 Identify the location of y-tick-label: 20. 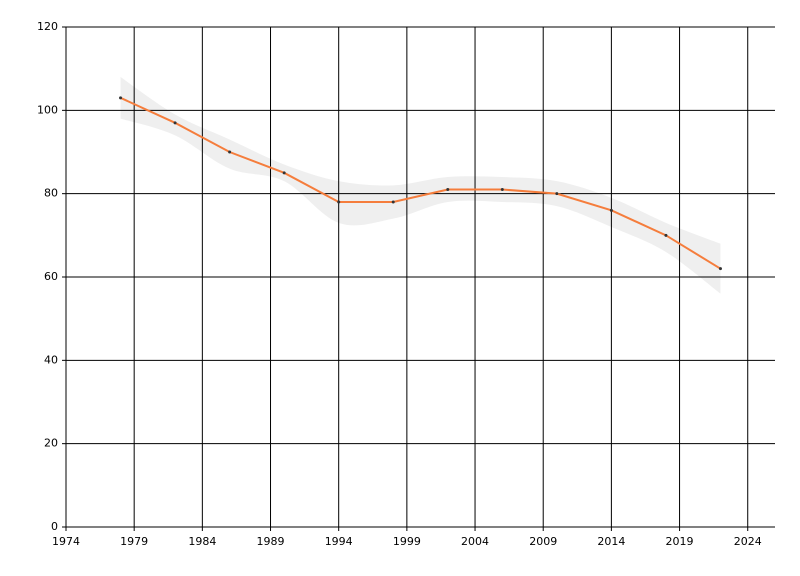
(51, 443).